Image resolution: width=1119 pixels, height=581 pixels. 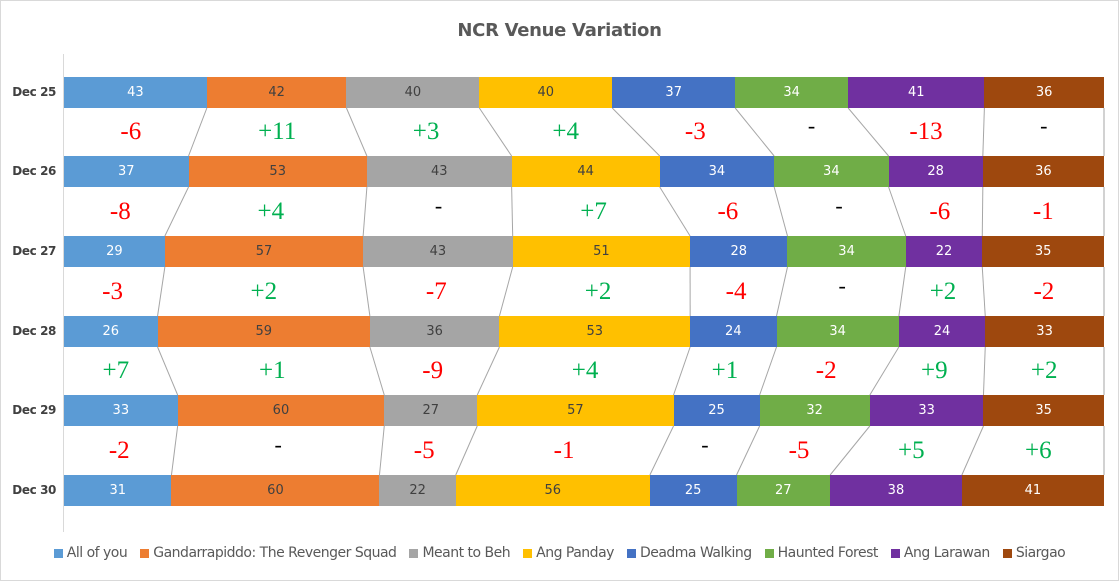 I want to click on legend-item: Meant to Beh, so click(x=460, y=553).